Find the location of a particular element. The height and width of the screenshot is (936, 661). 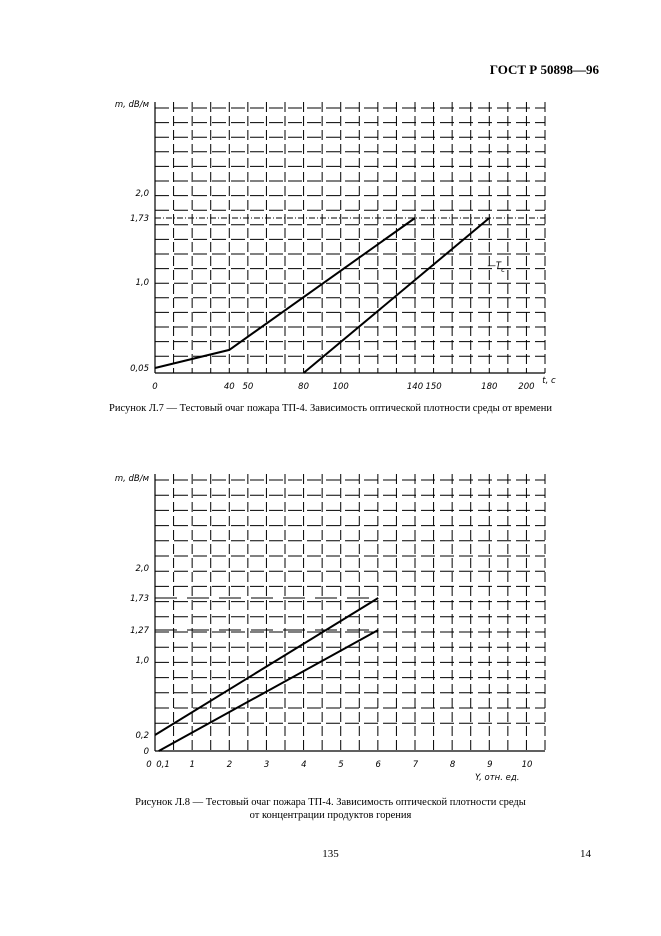

c2-x-tick-label-4: 3 is located at coordinates (266, 765).